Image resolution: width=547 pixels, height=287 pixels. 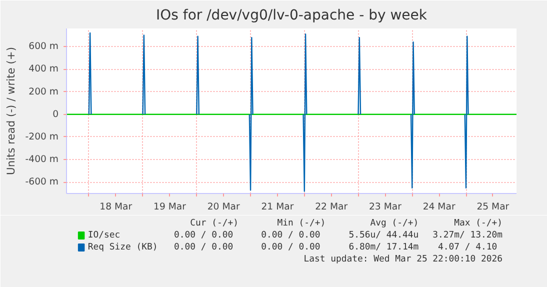 I want to click on y-tick-label: -200 m, so click(x=42, y=136).